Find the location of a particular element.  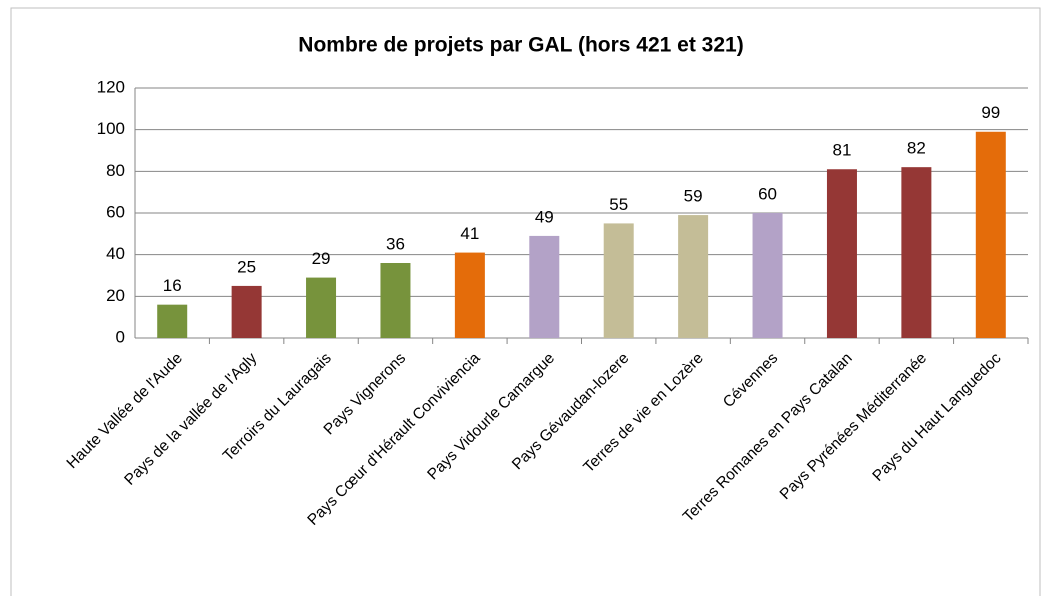

data-label: 25 is located at coordinates (246, 266).